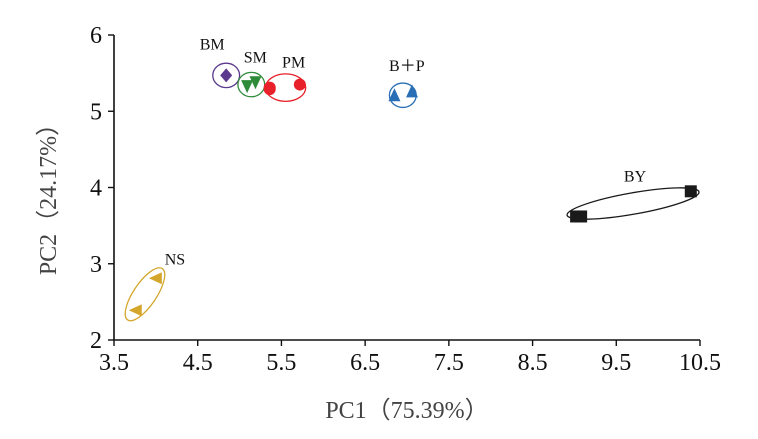 The height and width of the screenshot is (439, 758). I want to click on x-tick-label: 6.5, so click(365, 363).